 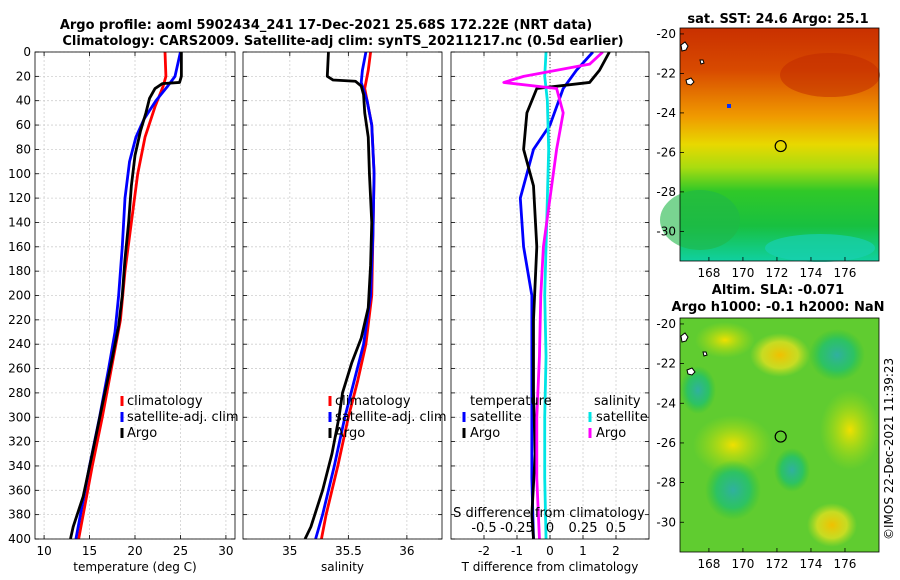 I want to click on sla-map: 168 170 172 174 176 -20 -22 -24 -26 -28 -30, so click(x=768, y=444).